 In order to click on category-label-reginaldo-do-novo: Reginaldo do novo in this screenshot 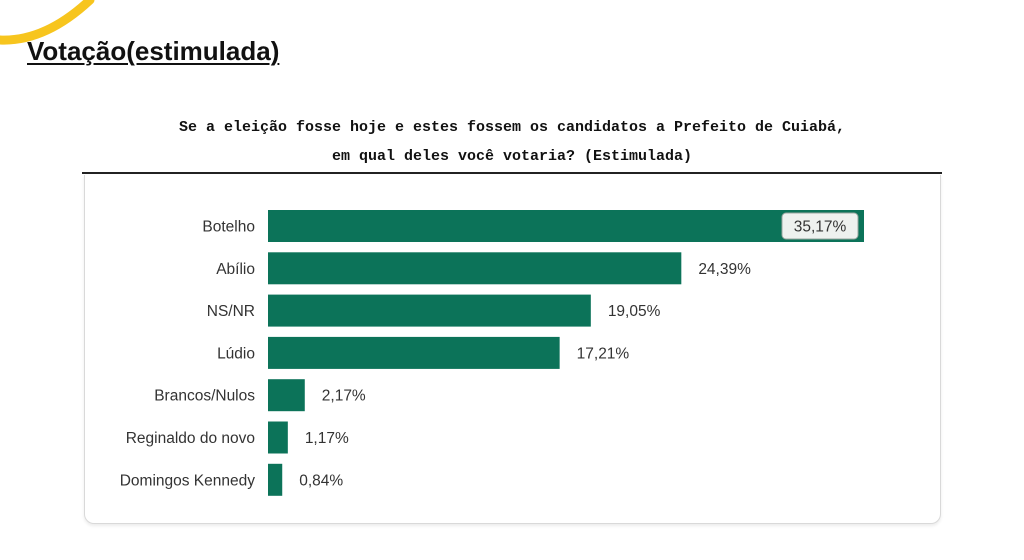, I will do `click(190, 438)`.